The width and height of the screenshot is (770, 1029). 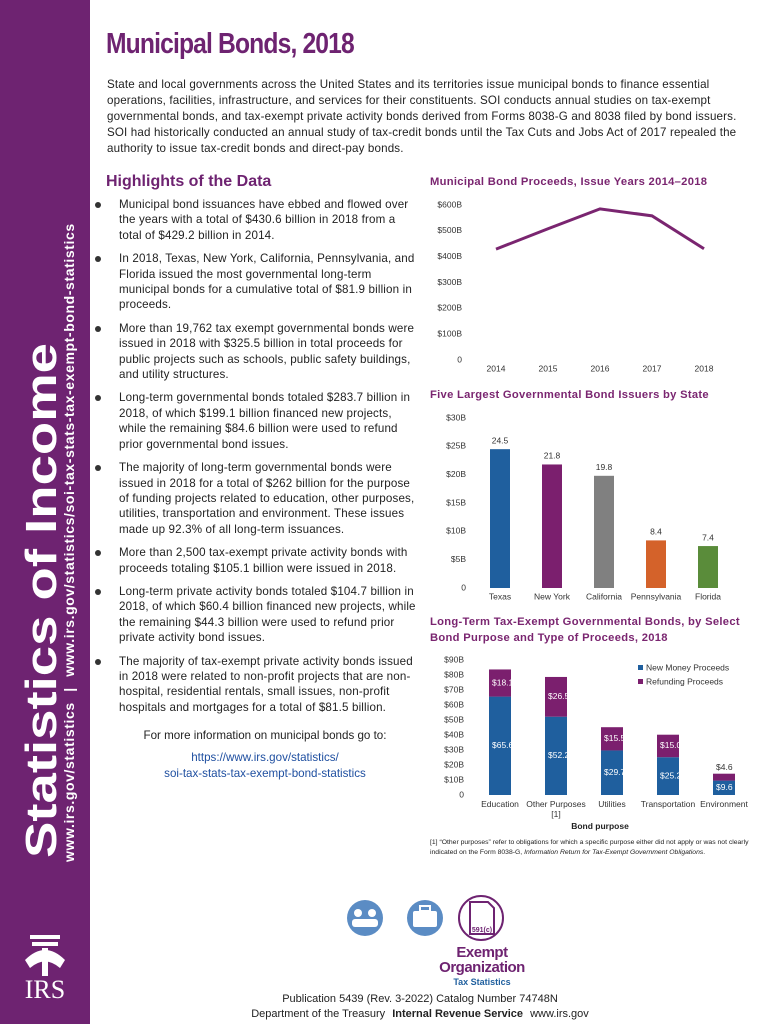 What do you see at coordinates (671, 745) in the screenshot?
I see `data-label: $15.0` at bounding box center [671, 745].